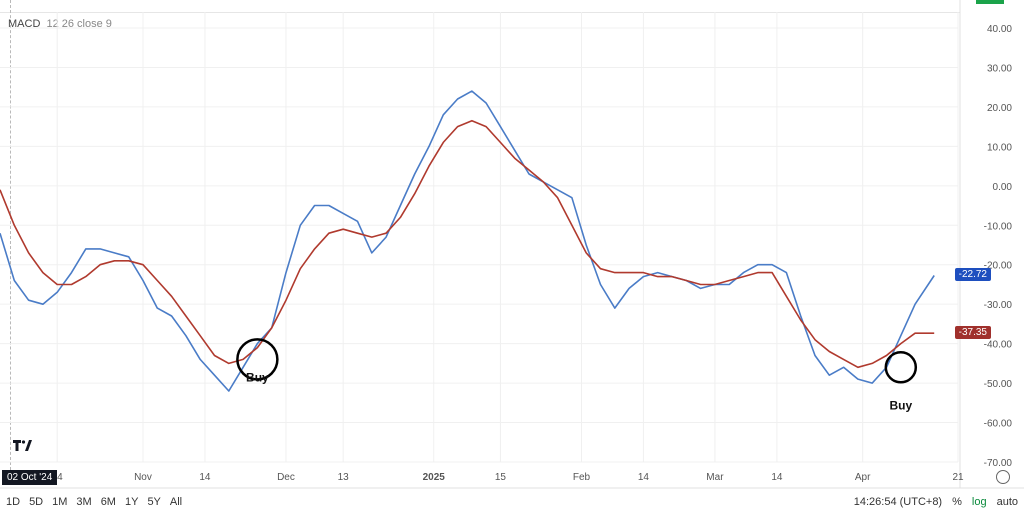  Describe the element at coordinates (131, 502) in the screenshot. I see `timeframe-1y: 1Y` at that location.